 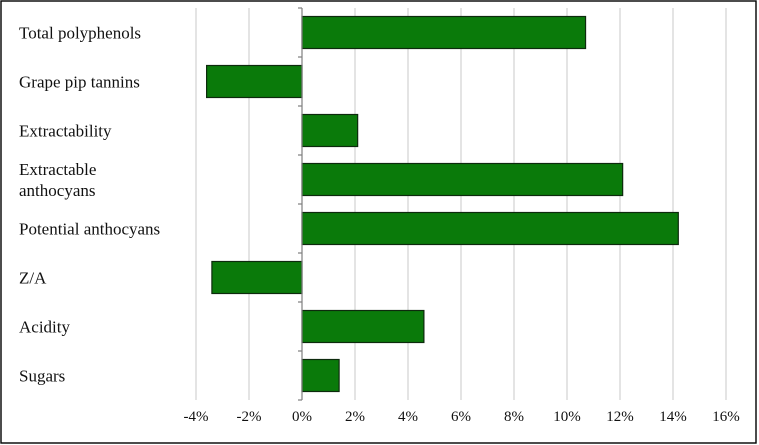 What do you see at coordinates (80, 33) in the screenshot?
I see `category-label: Total polyphenols` at bounding box center [80, 33].